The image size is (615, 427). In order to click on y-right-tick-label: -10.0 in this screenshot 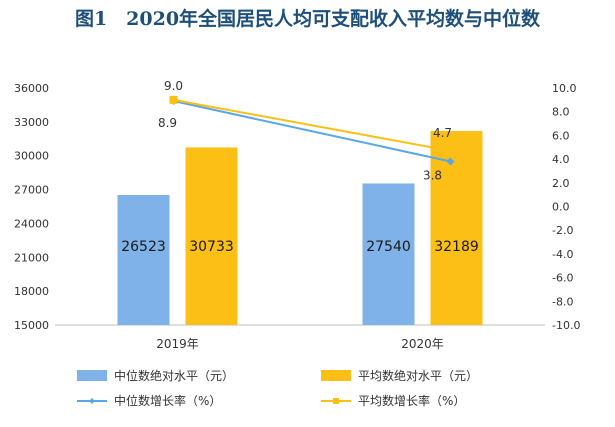, I will do `click(566, 325)`.